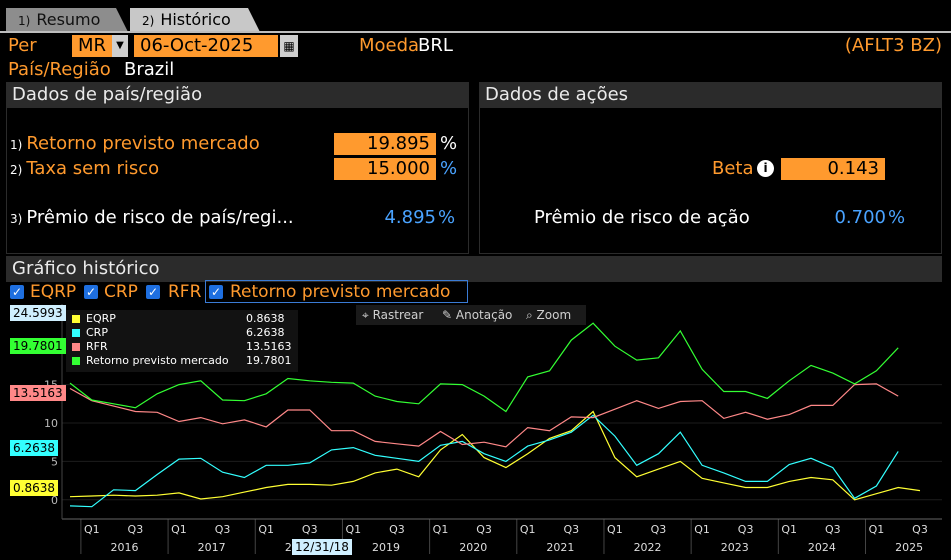  I want to click on market-return-num: 1), so click(16, 145).